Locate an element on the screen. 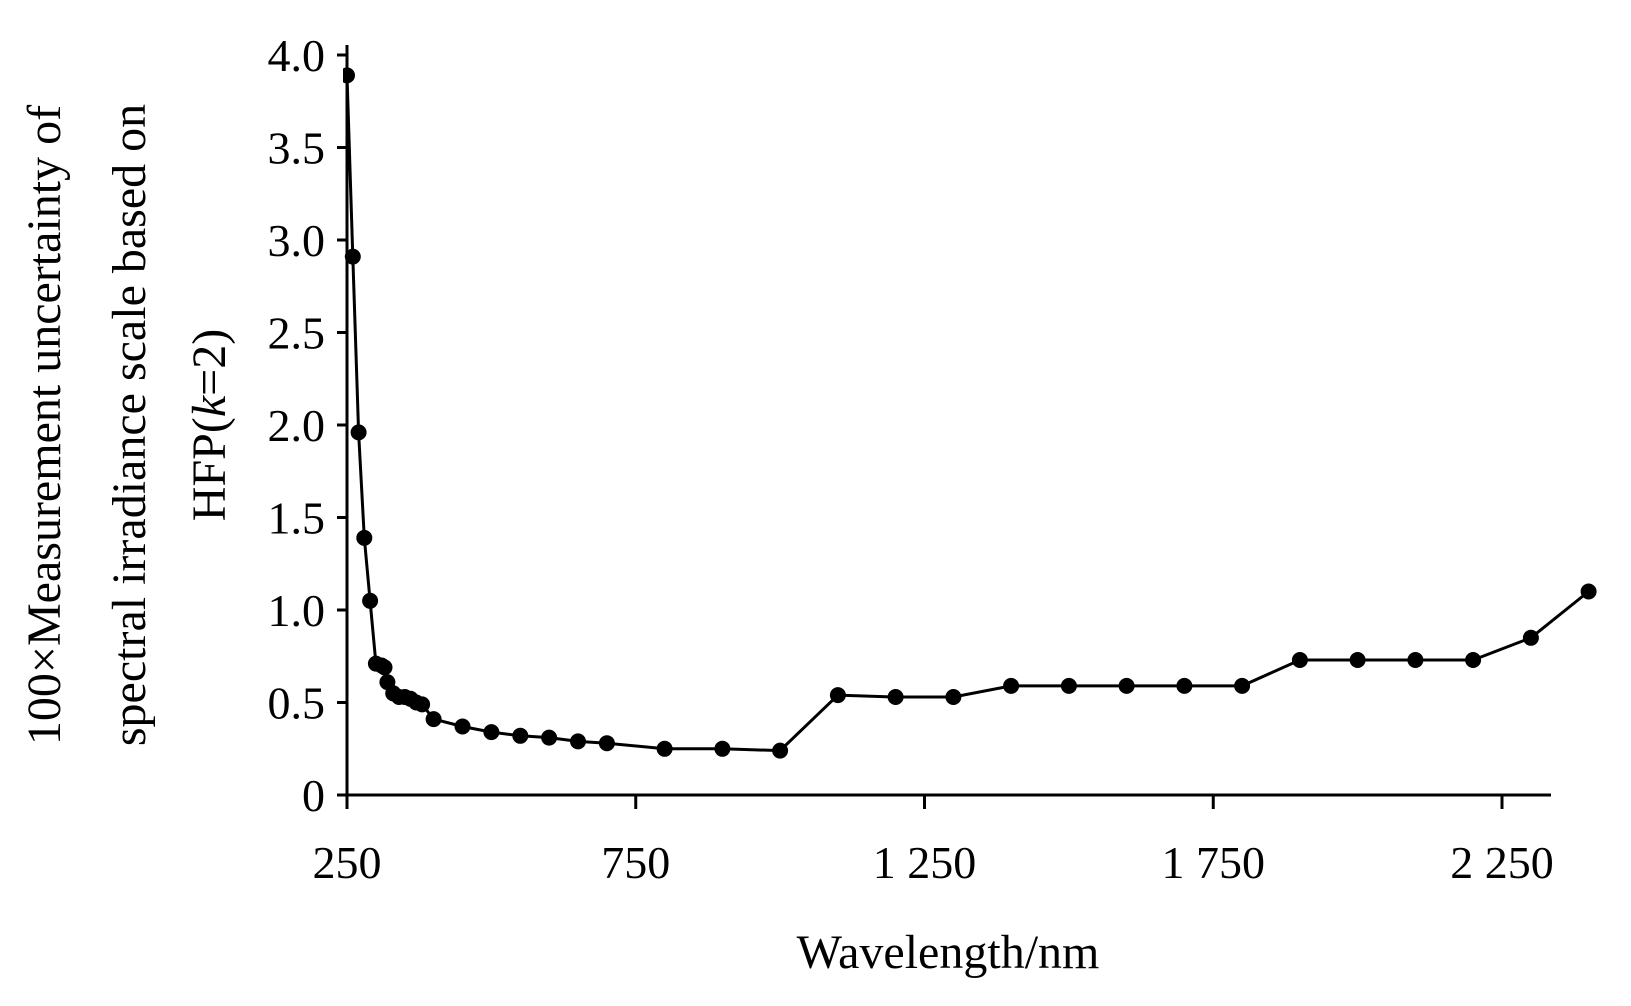 The image size is (1631, 1006). y-tick-label: 1.0 is located at coordinates (297, 610).